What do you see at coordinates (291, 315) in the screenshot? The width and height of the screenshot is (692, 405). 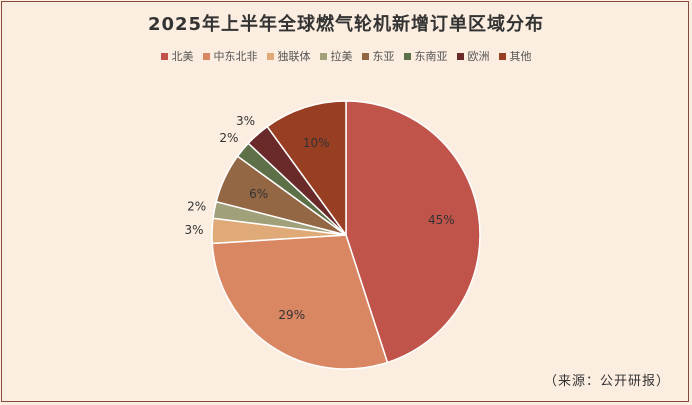 I see `data-label: 29%` at bounding box center [291, 315].